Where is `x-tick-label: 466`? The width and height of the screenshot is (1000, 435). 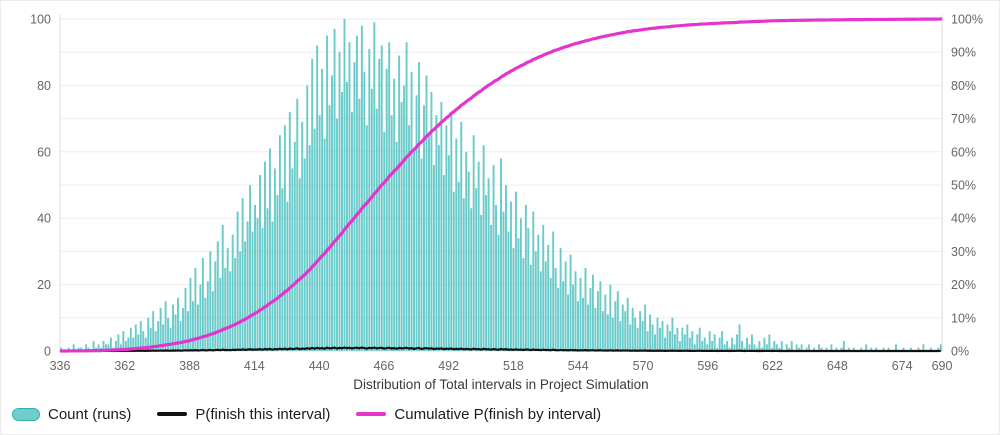 x-tick-label: 466 is located at coordinates (383, 366).